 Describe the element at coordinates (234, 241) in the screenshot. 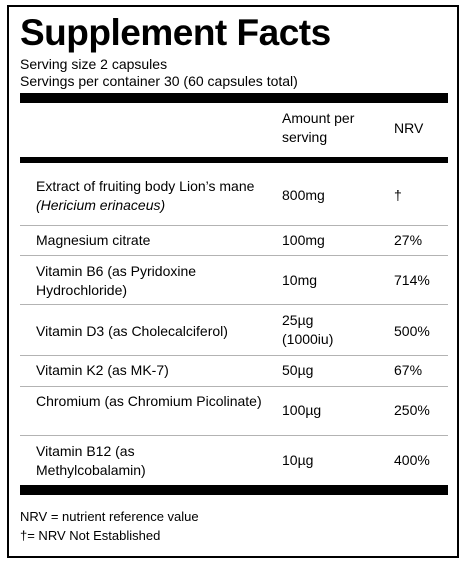

I see `table-row: Magnesium citrate 100mg 27%` at that location.